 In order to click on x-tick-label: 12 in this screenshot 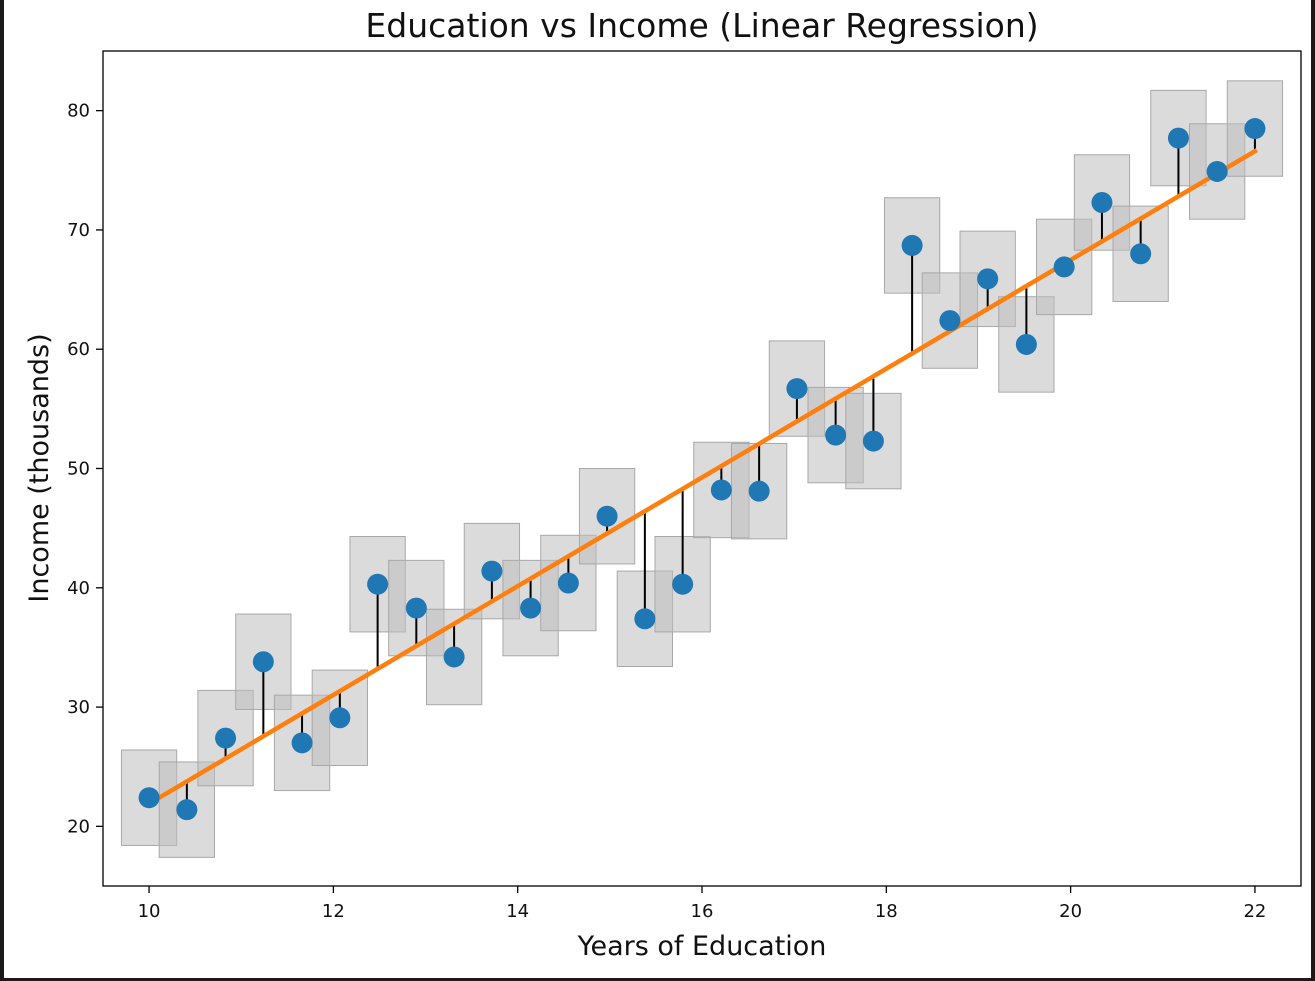, I will do `click(333, 911)`.